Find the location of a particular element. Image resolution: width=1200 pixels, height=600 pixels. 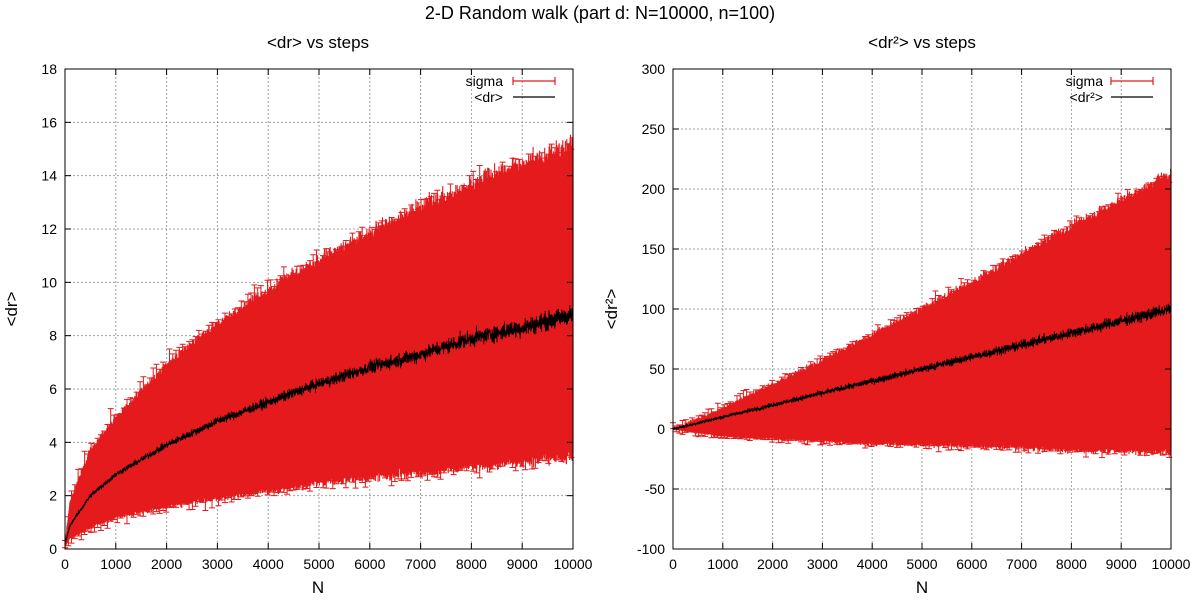

chart-title-dr: <dr> vs steps is located at coordinates (318, 42).